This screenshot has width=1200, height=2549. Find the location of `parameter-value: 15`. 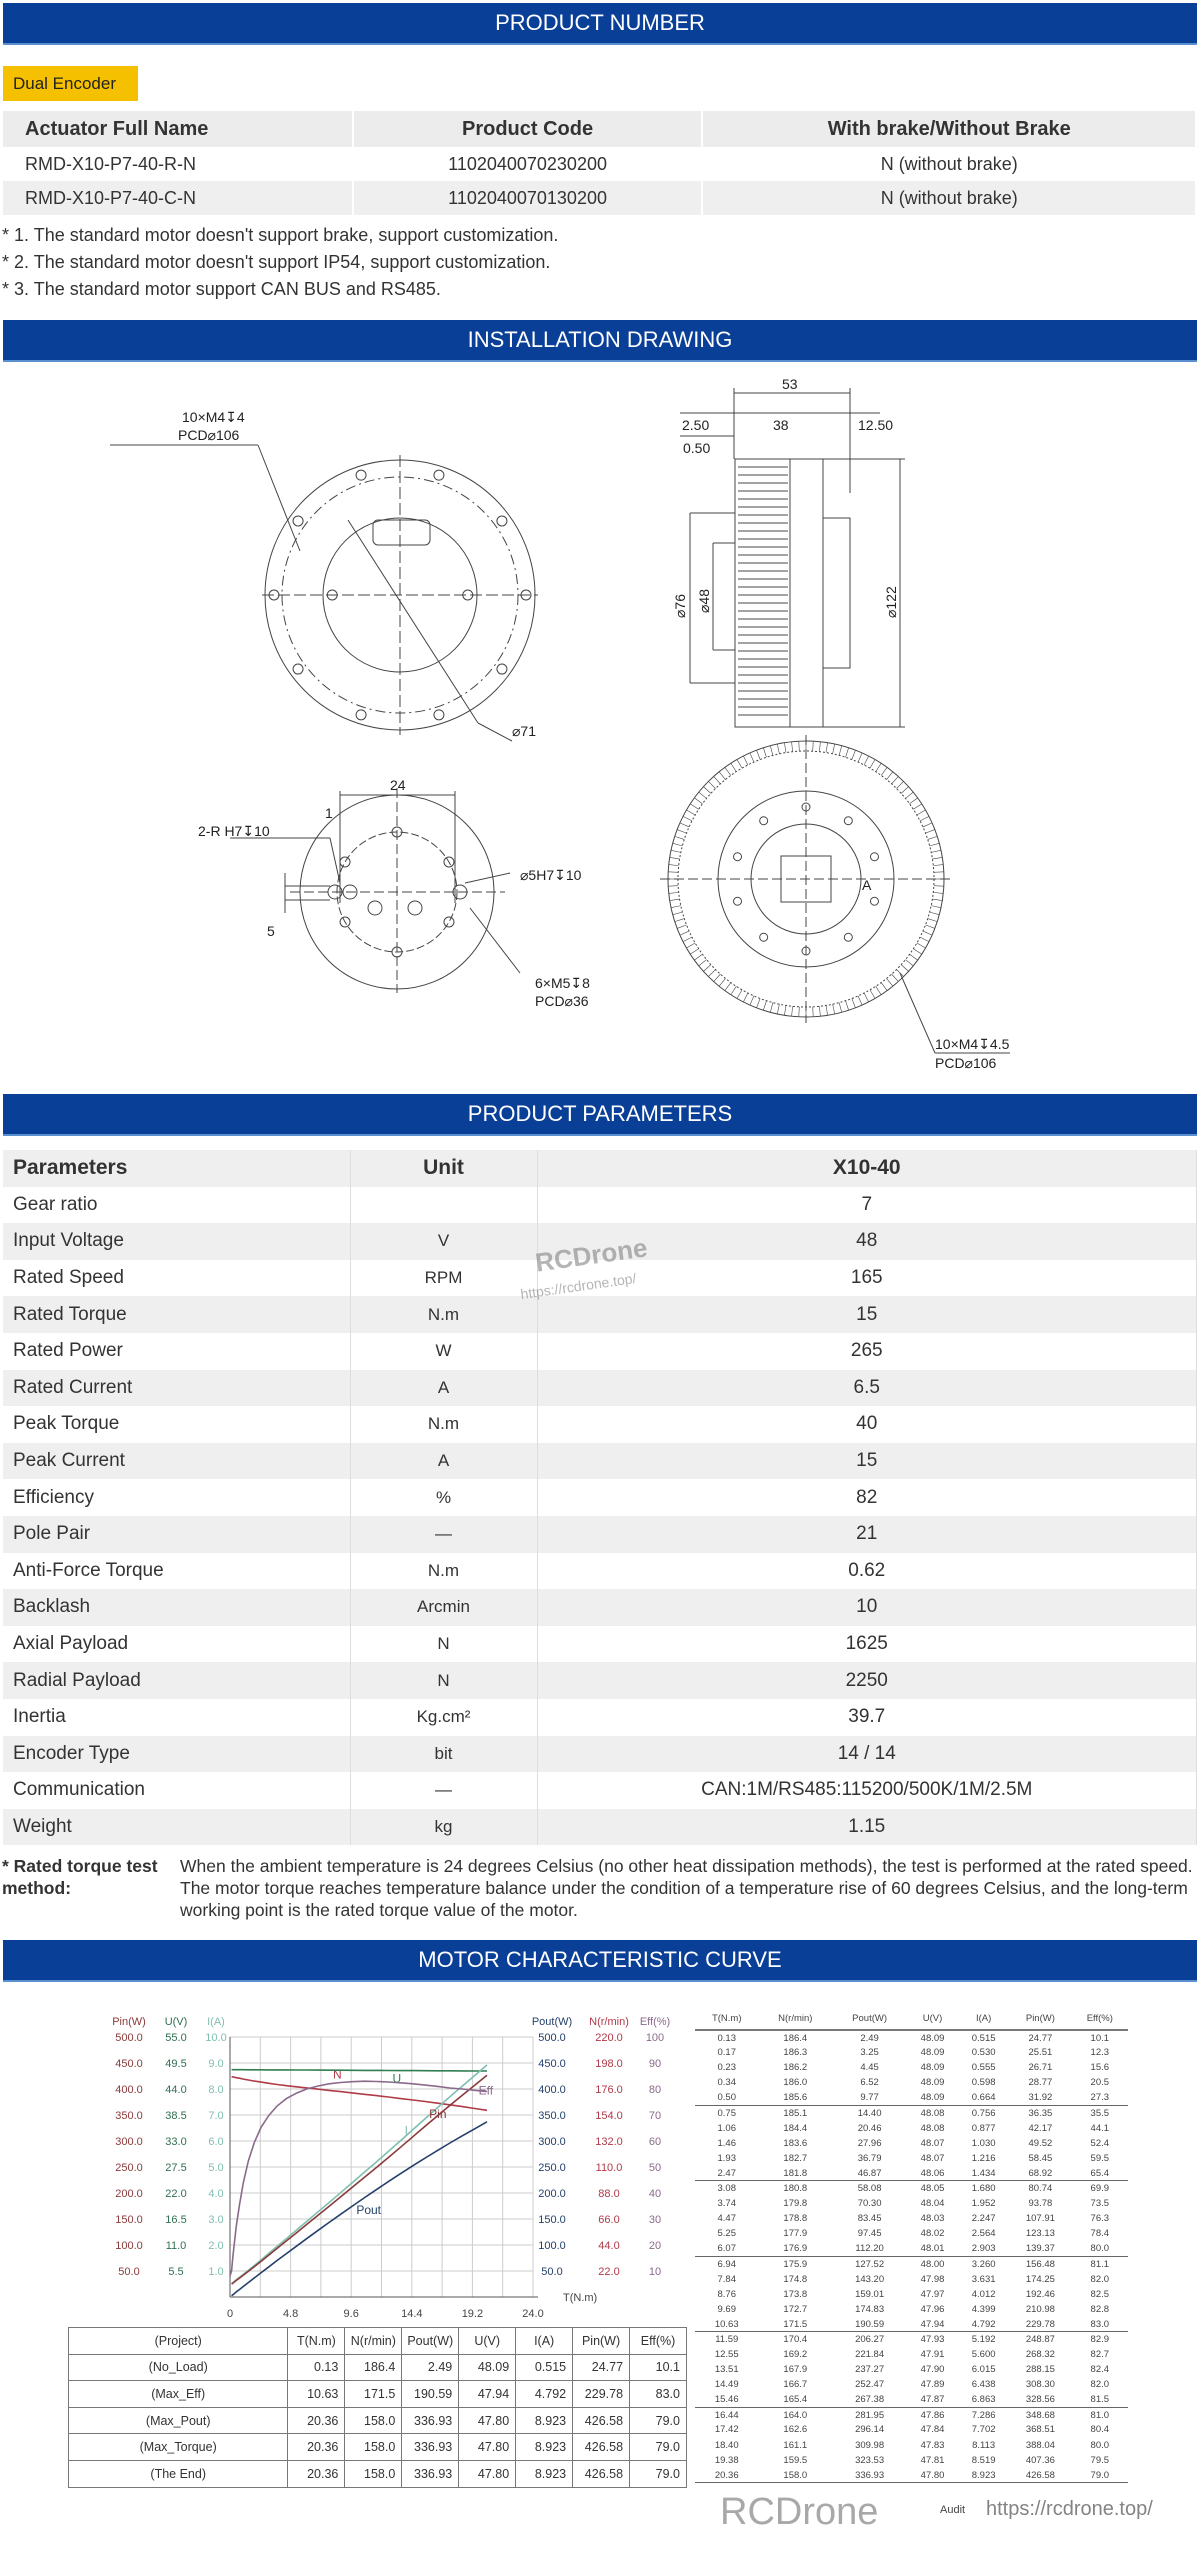

parameter-value: 15 is located at coordinates (867, 1314).